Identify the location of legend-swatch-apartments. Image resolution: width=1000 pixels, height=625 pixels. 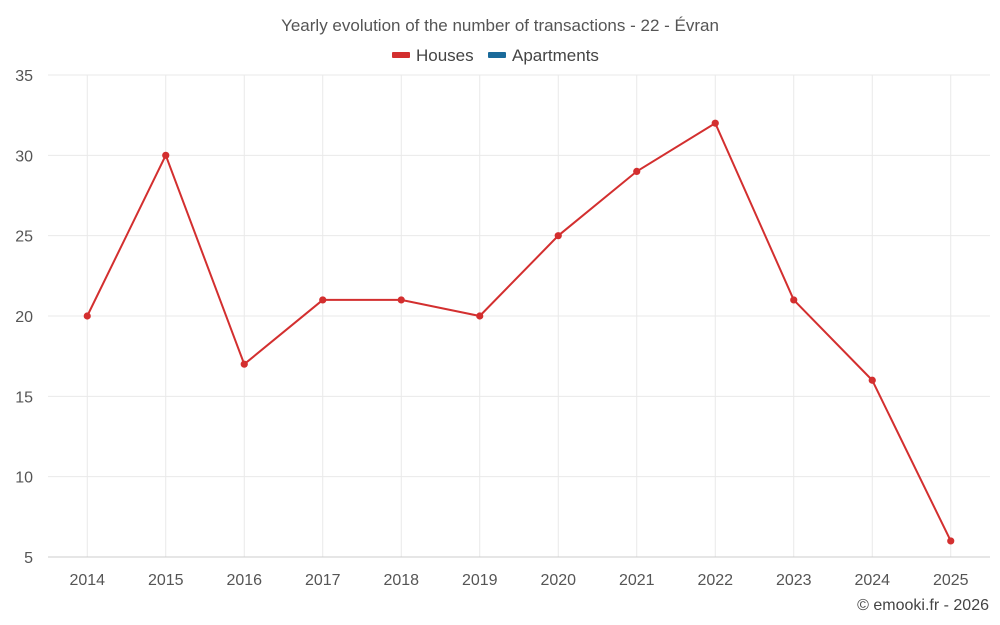
(497, 55).